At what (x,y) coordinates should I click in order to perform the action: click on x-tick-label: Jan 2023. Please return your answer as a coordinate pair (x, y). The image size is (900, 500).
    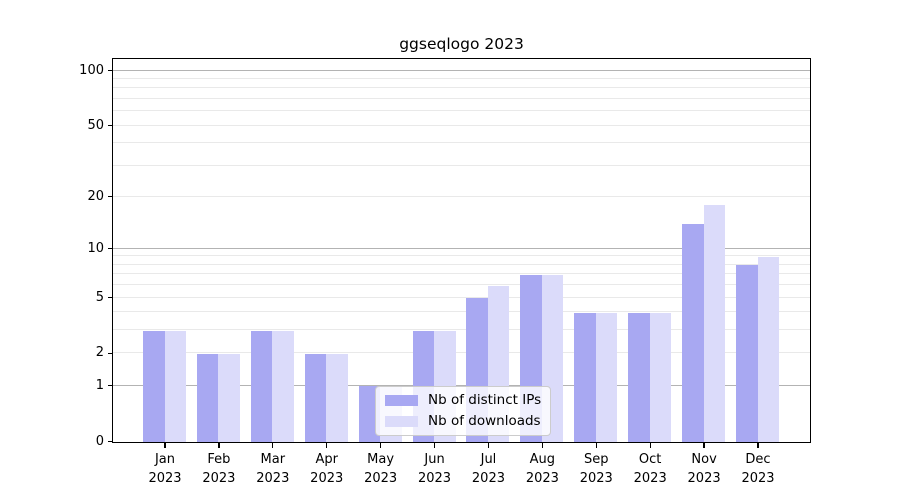
    Looking at the image, I should click on (165, 469).